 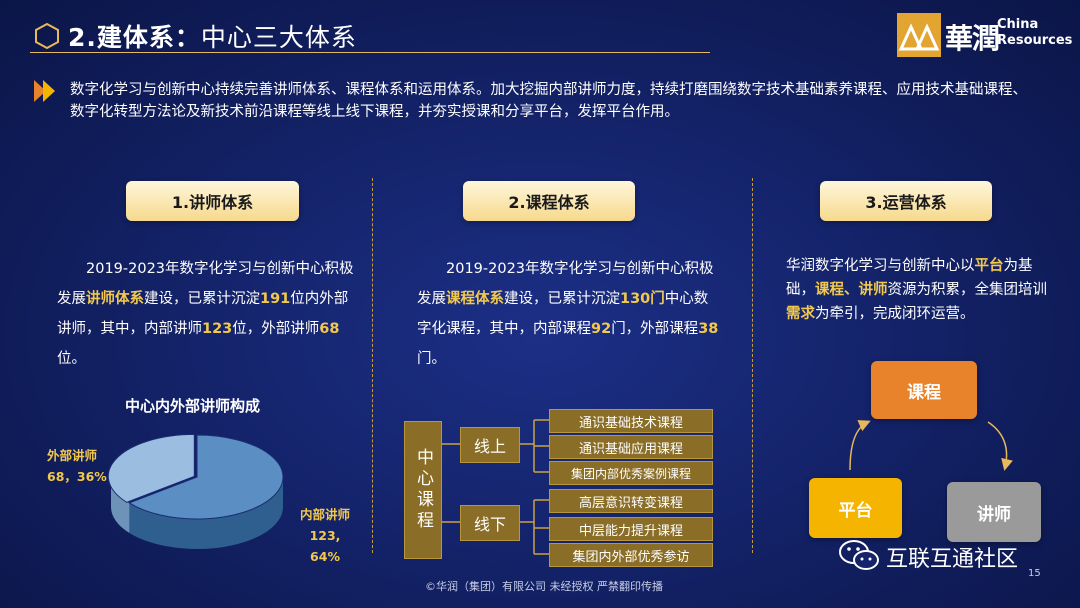 What do you see at coordinates (994, 512) in the screenshot?
I see `flow-node-teacher: 讲师` at bounding box center [994, 512].